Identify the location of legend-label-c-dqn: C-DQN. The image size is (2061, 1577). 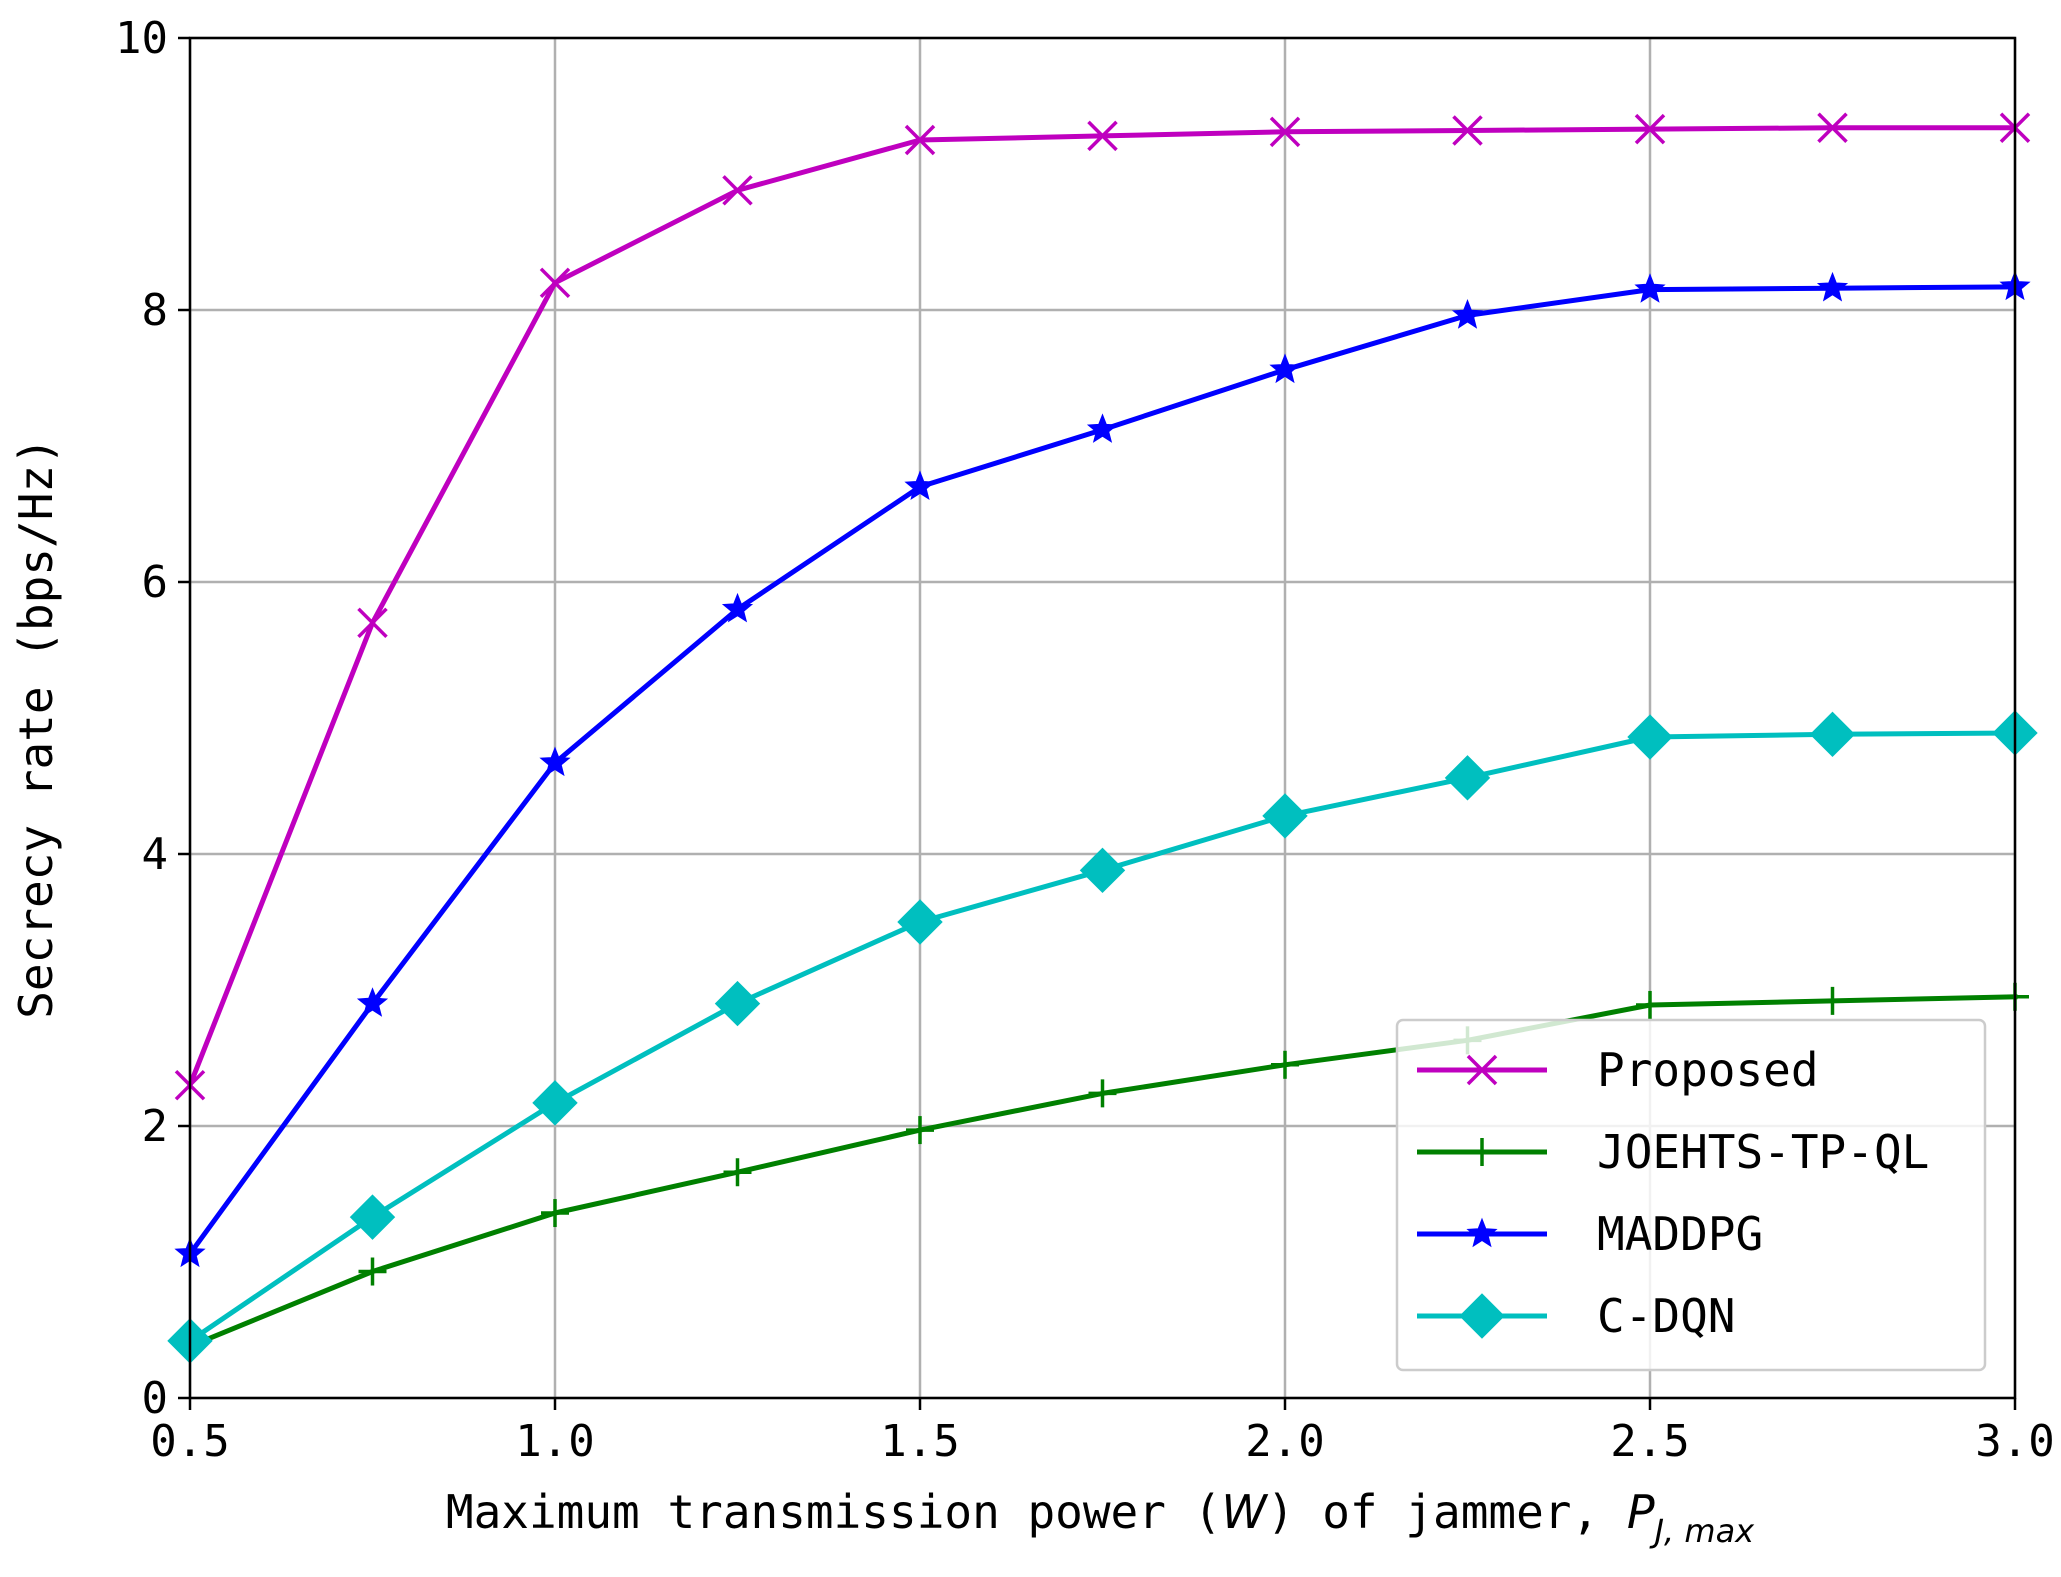
(1666, 1316).